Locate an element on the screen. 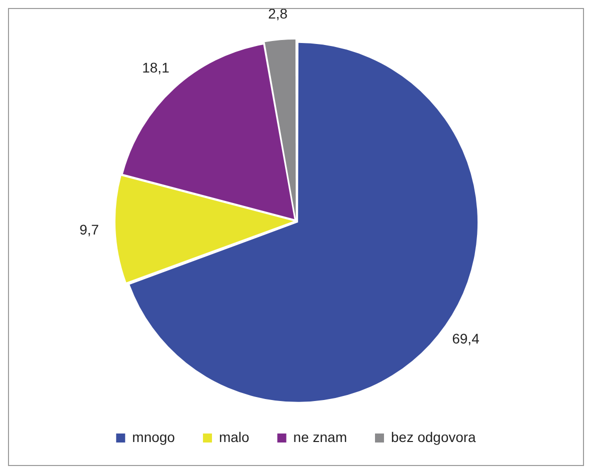 The image size is (592, 474). data-label: 2,8 is located at coordinates (278, 14).